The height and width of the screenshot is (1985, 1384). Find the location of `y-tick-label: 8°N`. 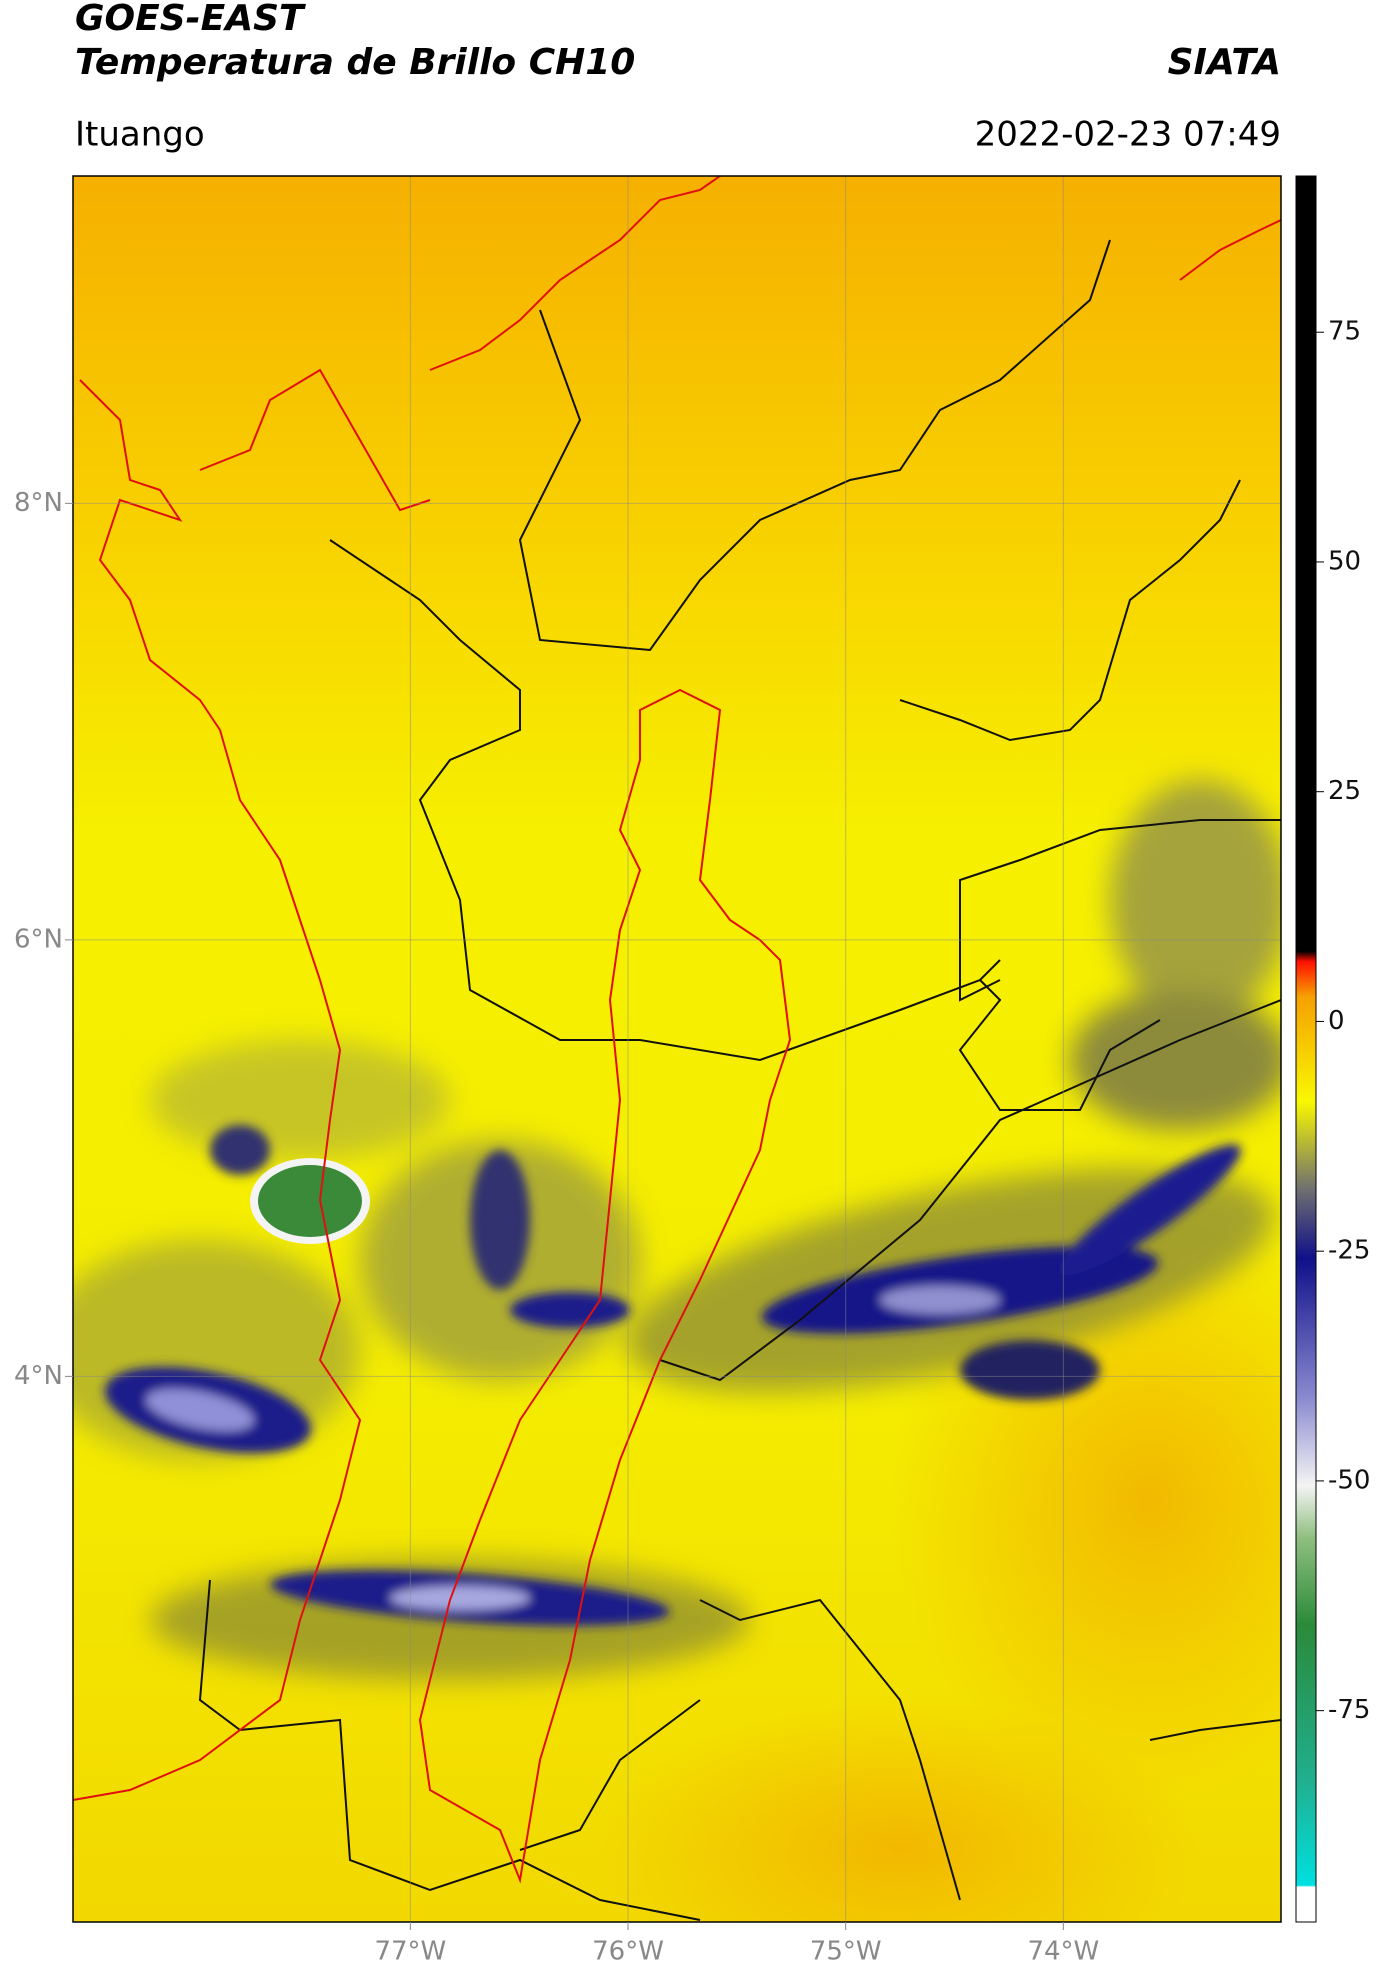

y-tick-label: 8°N is located at coordinates (38, 503).